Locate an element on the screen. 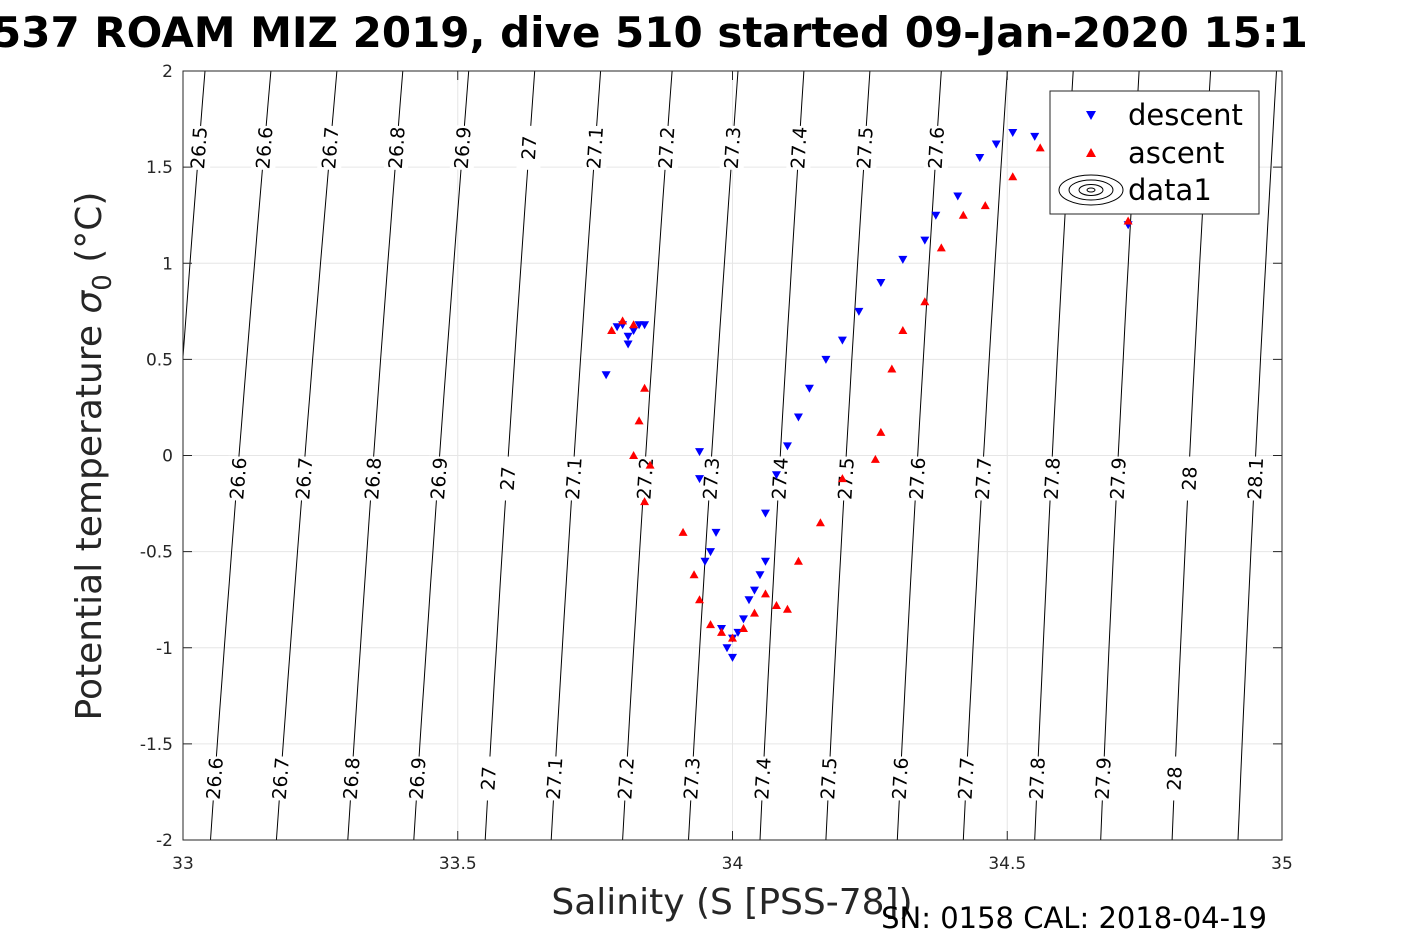 The width and height of the screenshot is (1417, 945). density-contour-28.1 is located at coordinates (1257, 455).